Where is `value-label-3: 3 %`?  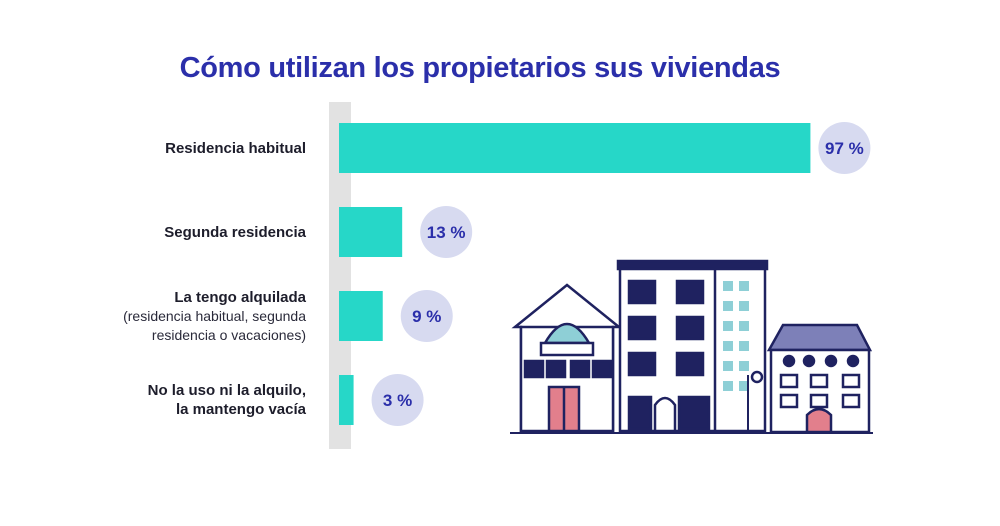
value-label-3: 3 % is located at coordinates (397, 400).